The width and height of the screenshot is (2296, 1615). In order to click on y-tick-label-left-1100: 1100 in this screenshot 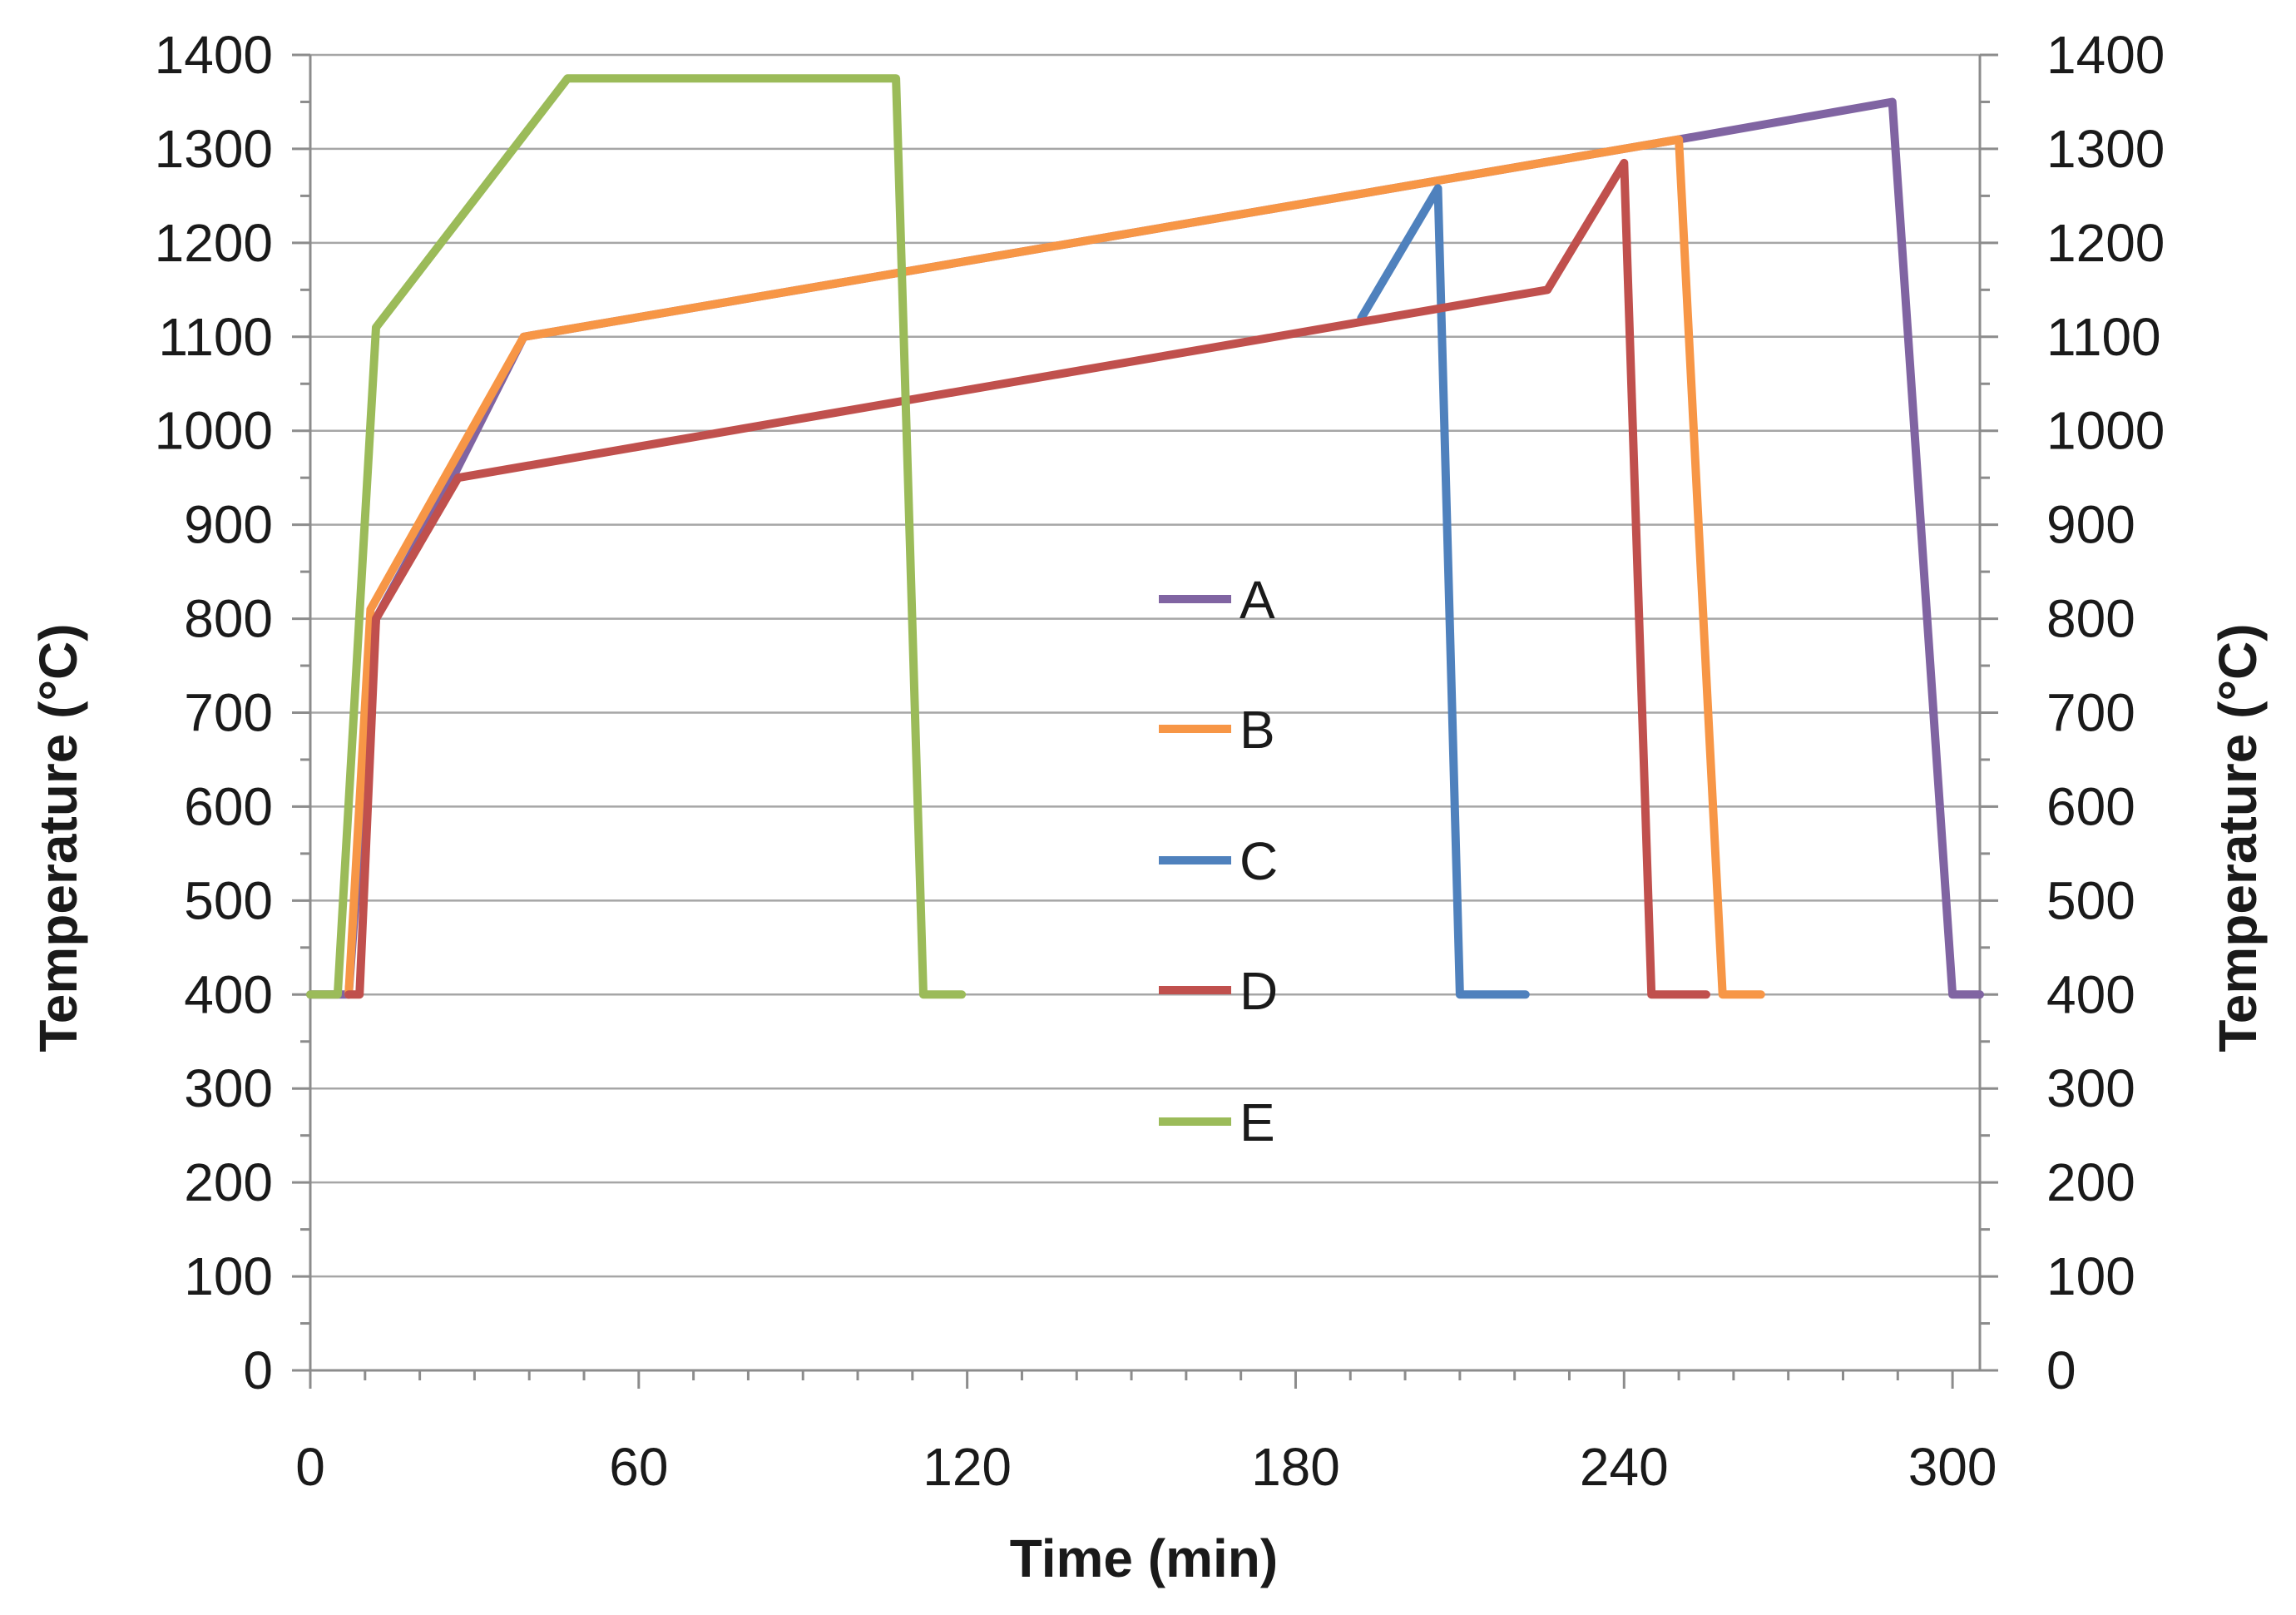, I will do `click(215, 337)`.